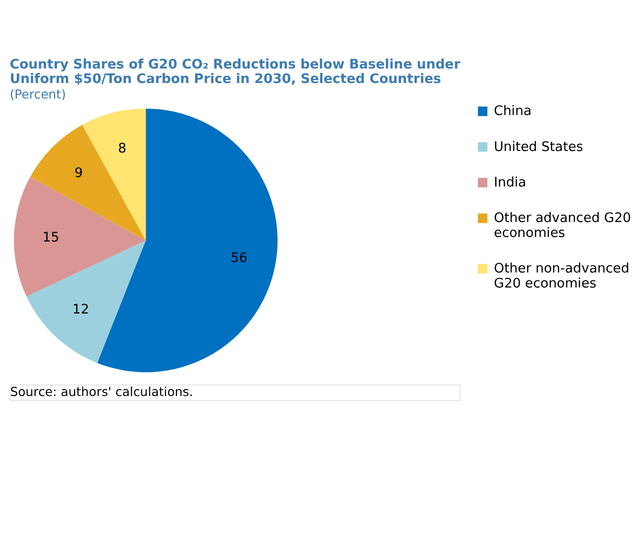 The width and height of the screenshot is (635, 536). What do you see at coordinates (562, 277) in the screenshot?
I see `legend-label: Other non-advanced G20 economies` at bounding box center [562, 277].